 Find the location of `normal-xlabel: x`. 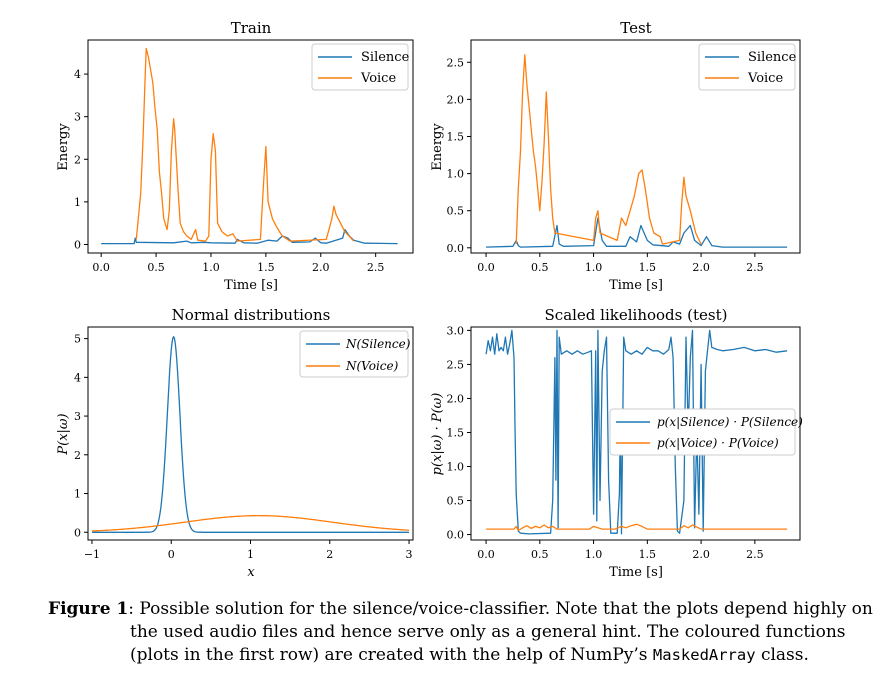

normal-xlabel: x is located at coordinates (251, 572).